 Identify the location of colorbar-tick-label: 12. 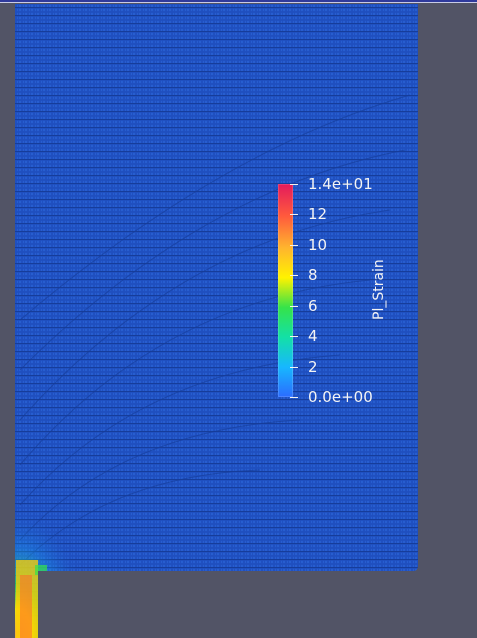
(318, 214).